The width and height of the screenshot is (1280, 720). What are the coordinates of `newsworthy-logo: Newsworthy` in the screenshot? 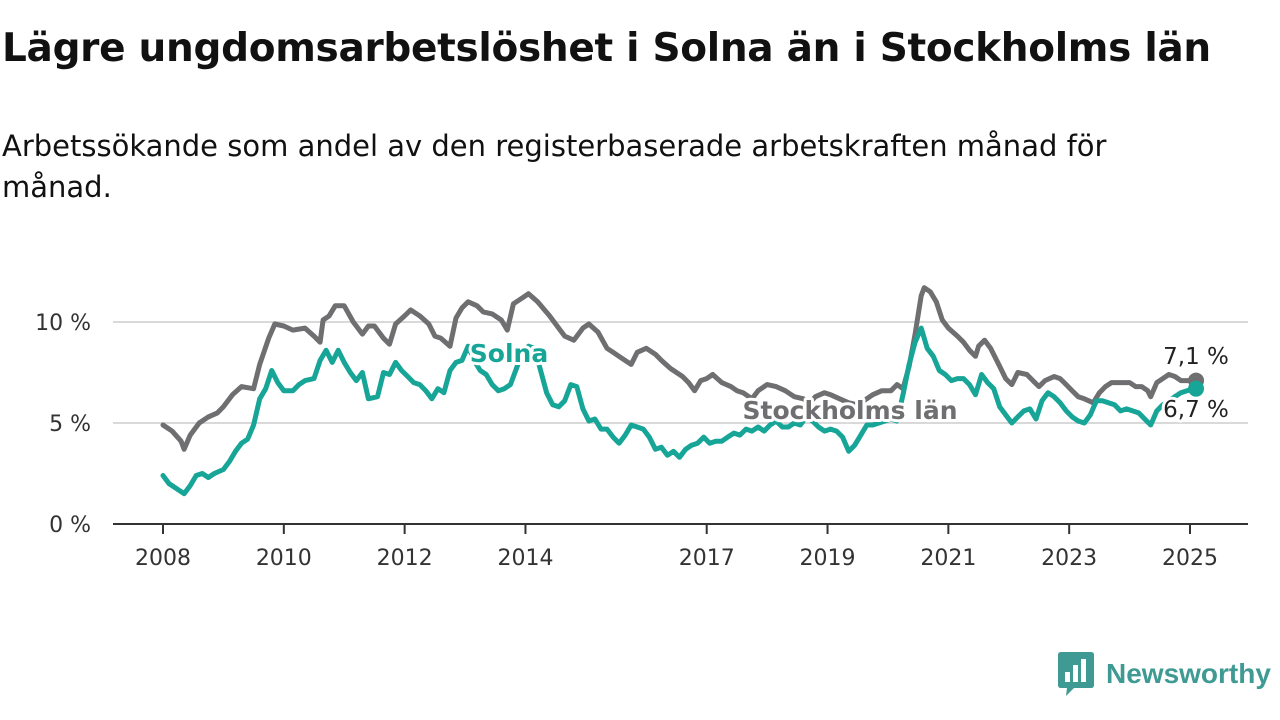 It's located at (1164, 674).